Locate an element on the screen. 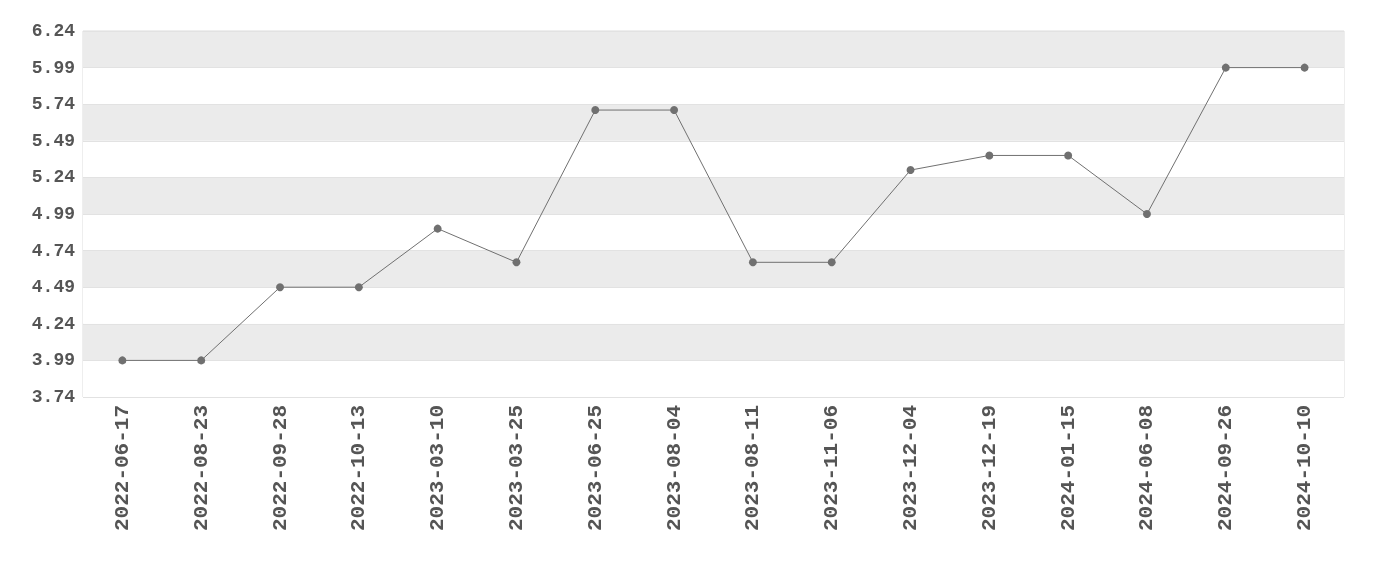 The image size is (1380, 580). x-tick-label: 2023-03-10 is located at coordinates (438, 468).